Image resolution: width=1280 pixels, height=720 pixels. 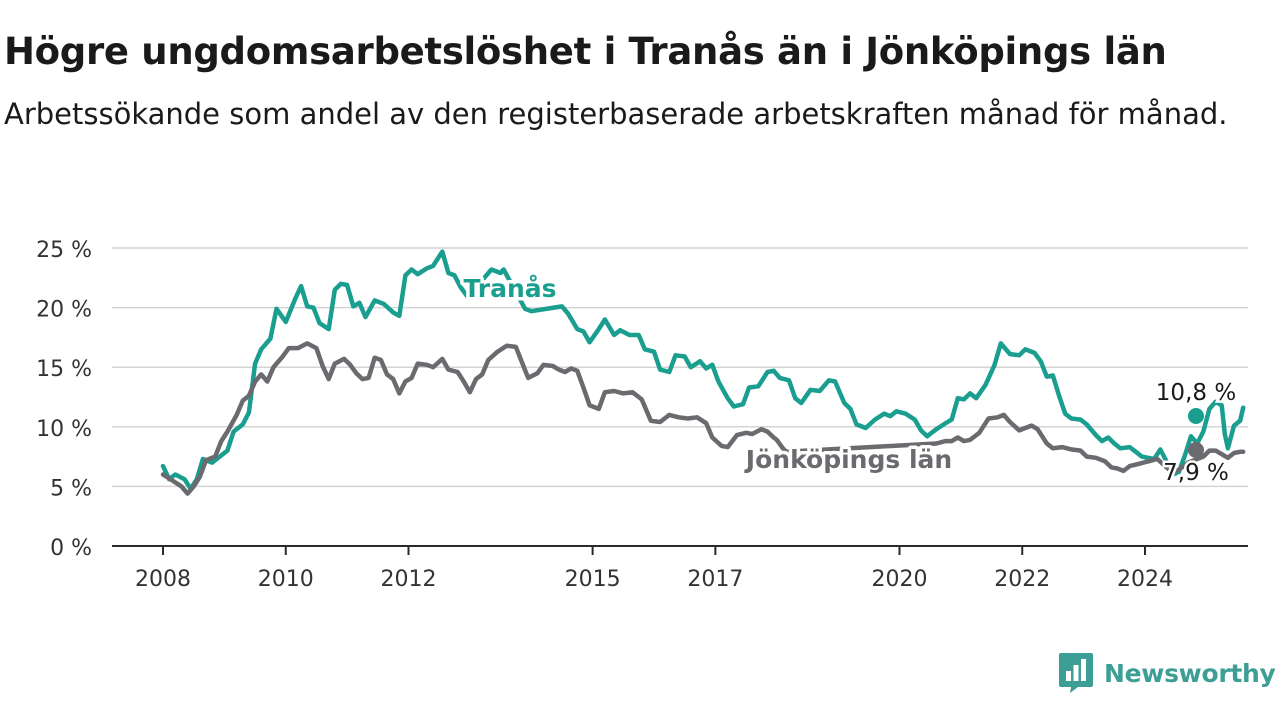 What do you see at coordinates (1076, 673) in the screenshot?
I see `newsworthy-logo-icon` at bounding box center [1076, 673].